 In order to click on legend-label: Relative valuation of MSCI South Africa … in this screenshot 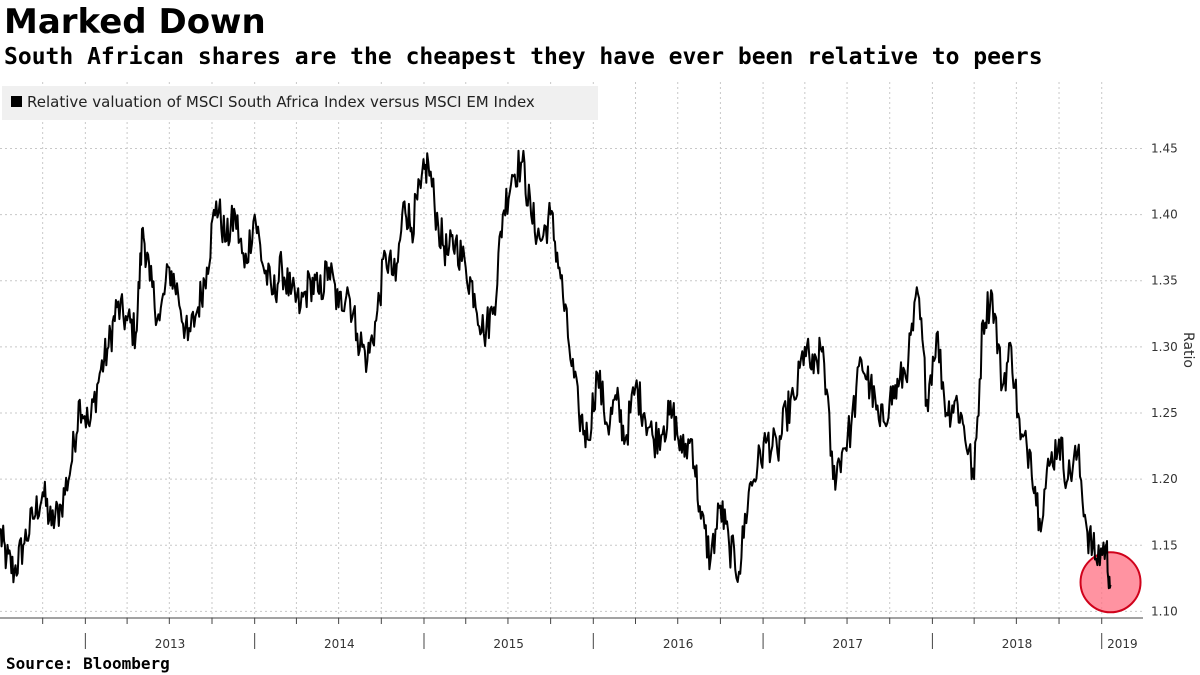, I will do `click(281, 102)`.